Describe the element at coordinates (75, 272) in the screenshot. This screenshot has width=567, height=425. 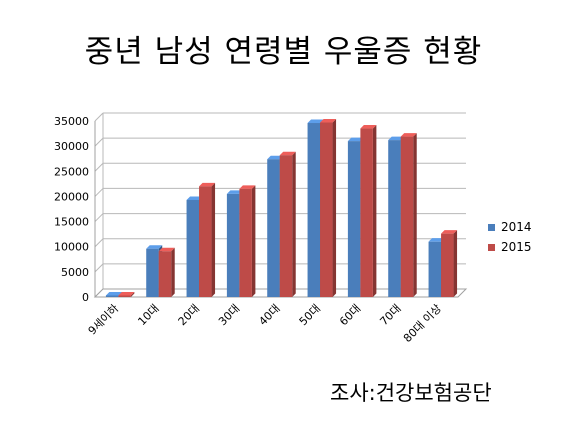
I see `y-tick-label: 5000` at that location.